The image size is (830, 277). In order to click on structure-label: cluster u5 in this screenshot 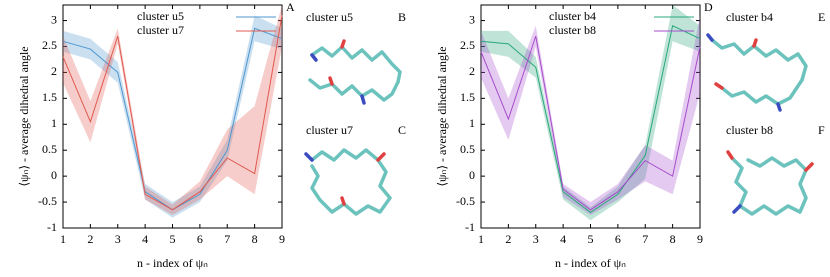, I will do `click(329, 17)`.